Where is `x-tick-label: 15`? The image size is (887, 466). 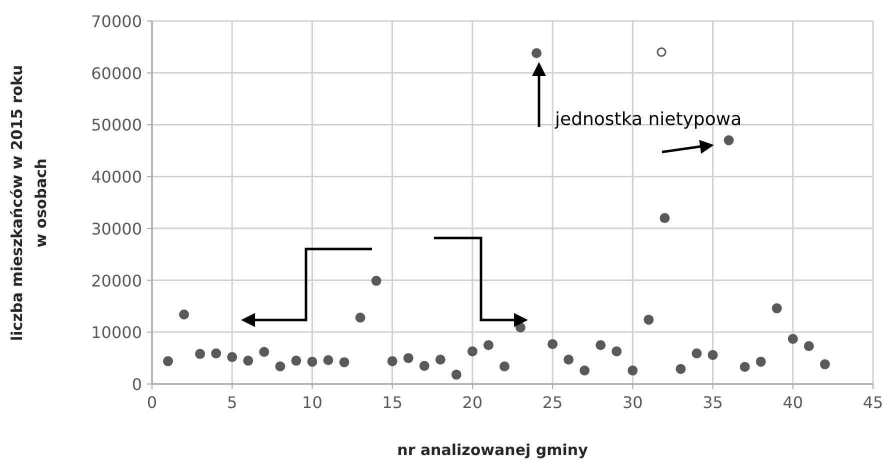
x-tick-label: 15 is located at coordinates (392, 402).